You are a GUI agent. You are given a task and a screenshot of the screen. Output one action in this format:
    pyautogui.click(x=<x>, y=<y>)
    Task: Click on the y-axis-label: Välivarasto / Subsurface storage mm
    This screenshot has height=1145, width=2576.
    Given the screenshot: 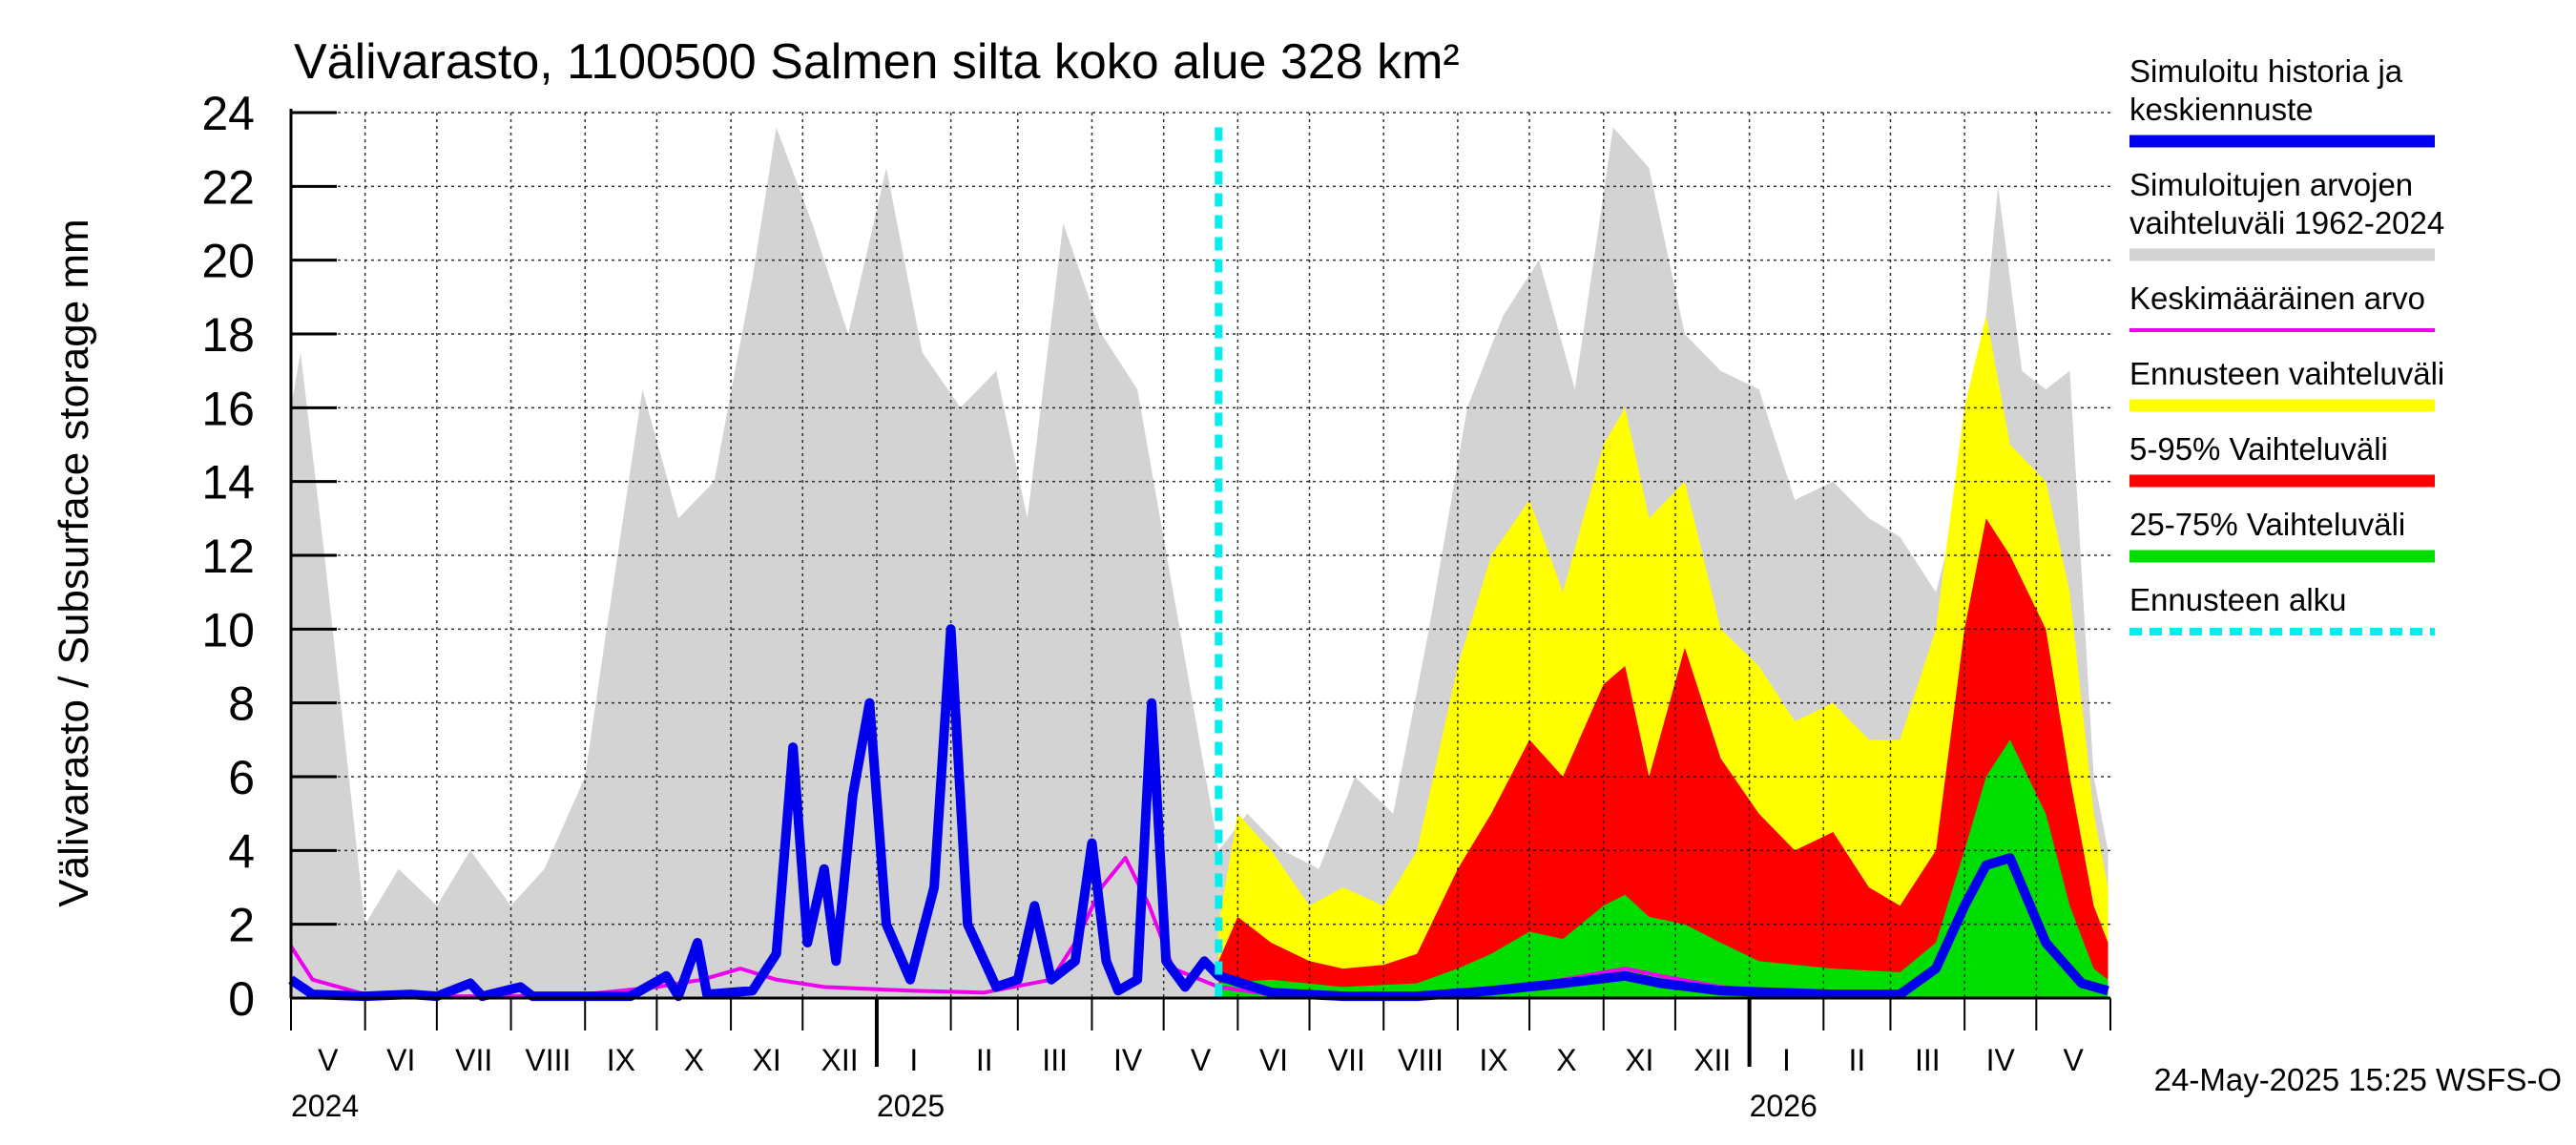 What is the action you would take?
    pyautogui.click(x=74, y=562)
    